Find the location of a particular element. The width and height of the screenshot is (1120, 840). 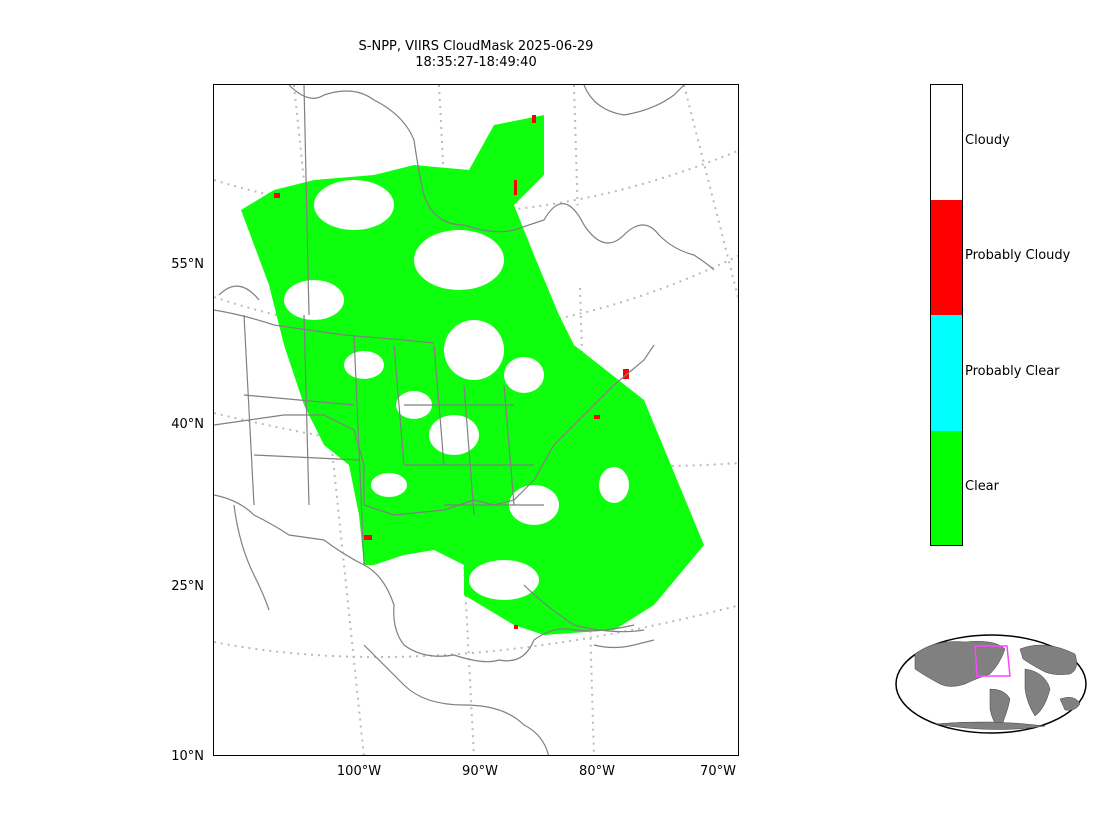

lat-label-40: 40°N is located at coordinates (187, 424).